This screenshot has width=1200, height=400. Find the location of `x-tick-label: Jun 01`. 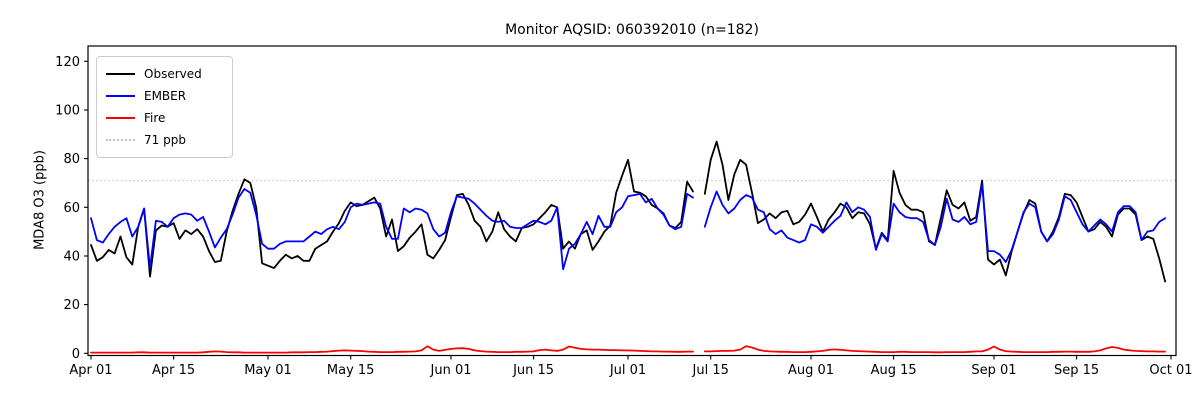

x-tick-label: Jun 01 is located at coordinates (451, 370).